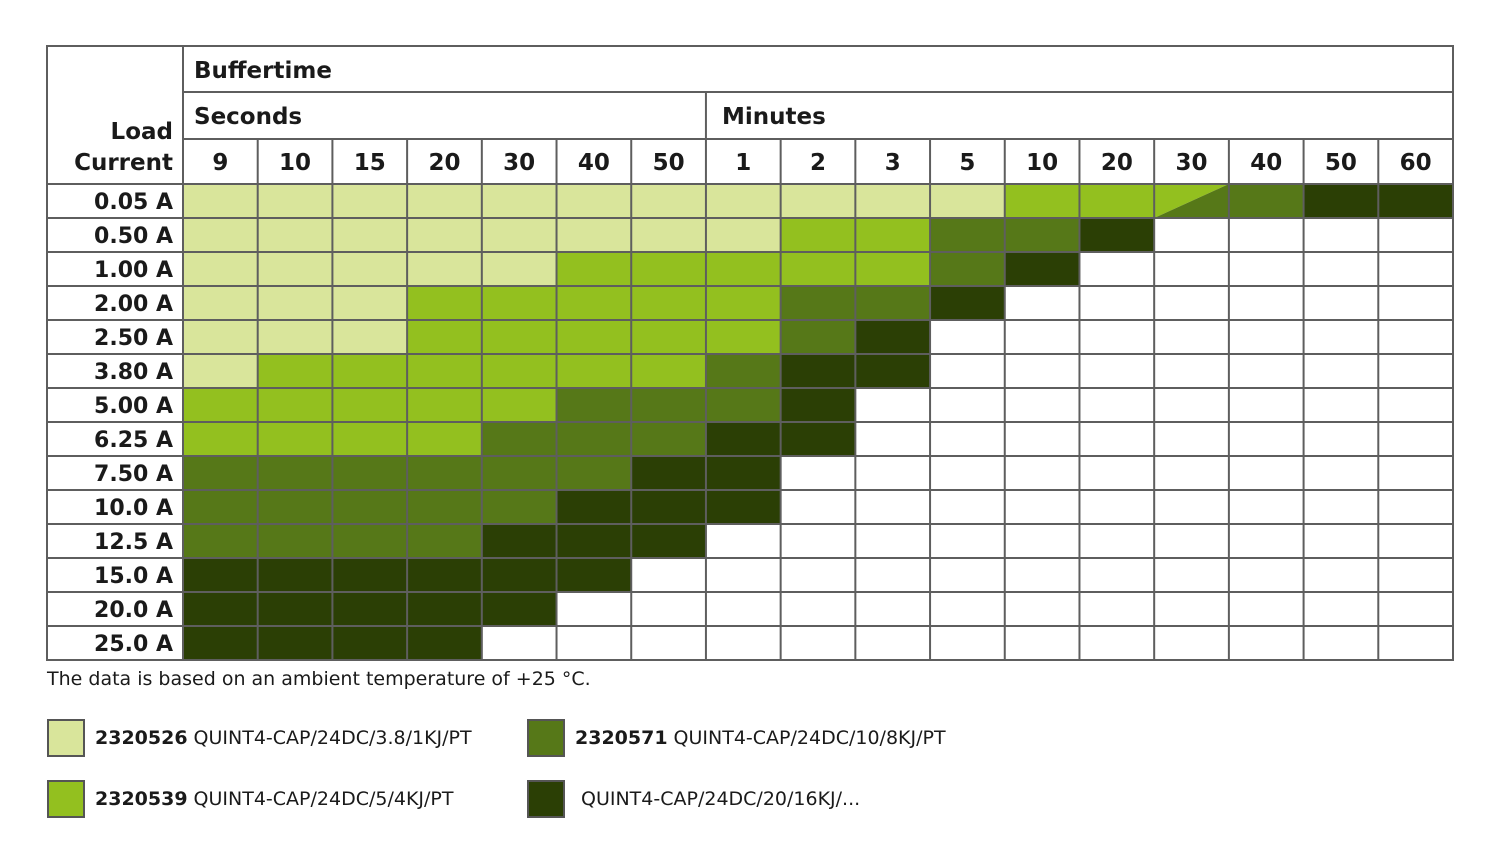 The image size is (1500, 866). I want to click on seconds-header: Seconds, so click(248, 117).